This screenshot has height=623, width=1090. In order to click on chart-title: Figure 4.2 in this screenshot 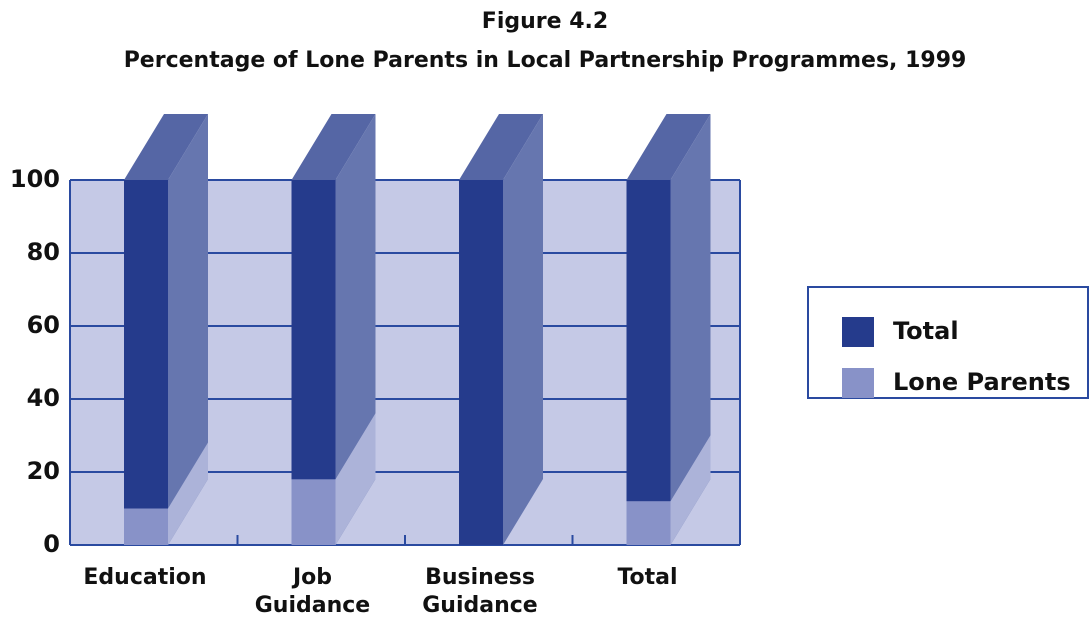, I will do `click(545, 21)`.